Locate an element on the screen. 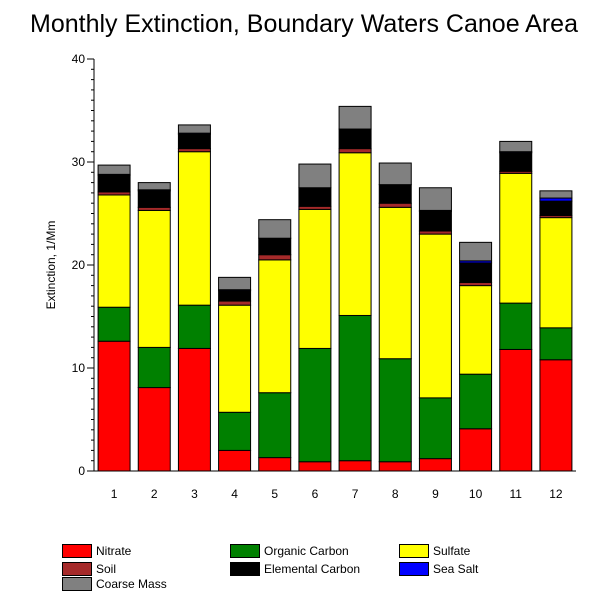  y-tick-label: 20 is located at coordinates (79, 265).